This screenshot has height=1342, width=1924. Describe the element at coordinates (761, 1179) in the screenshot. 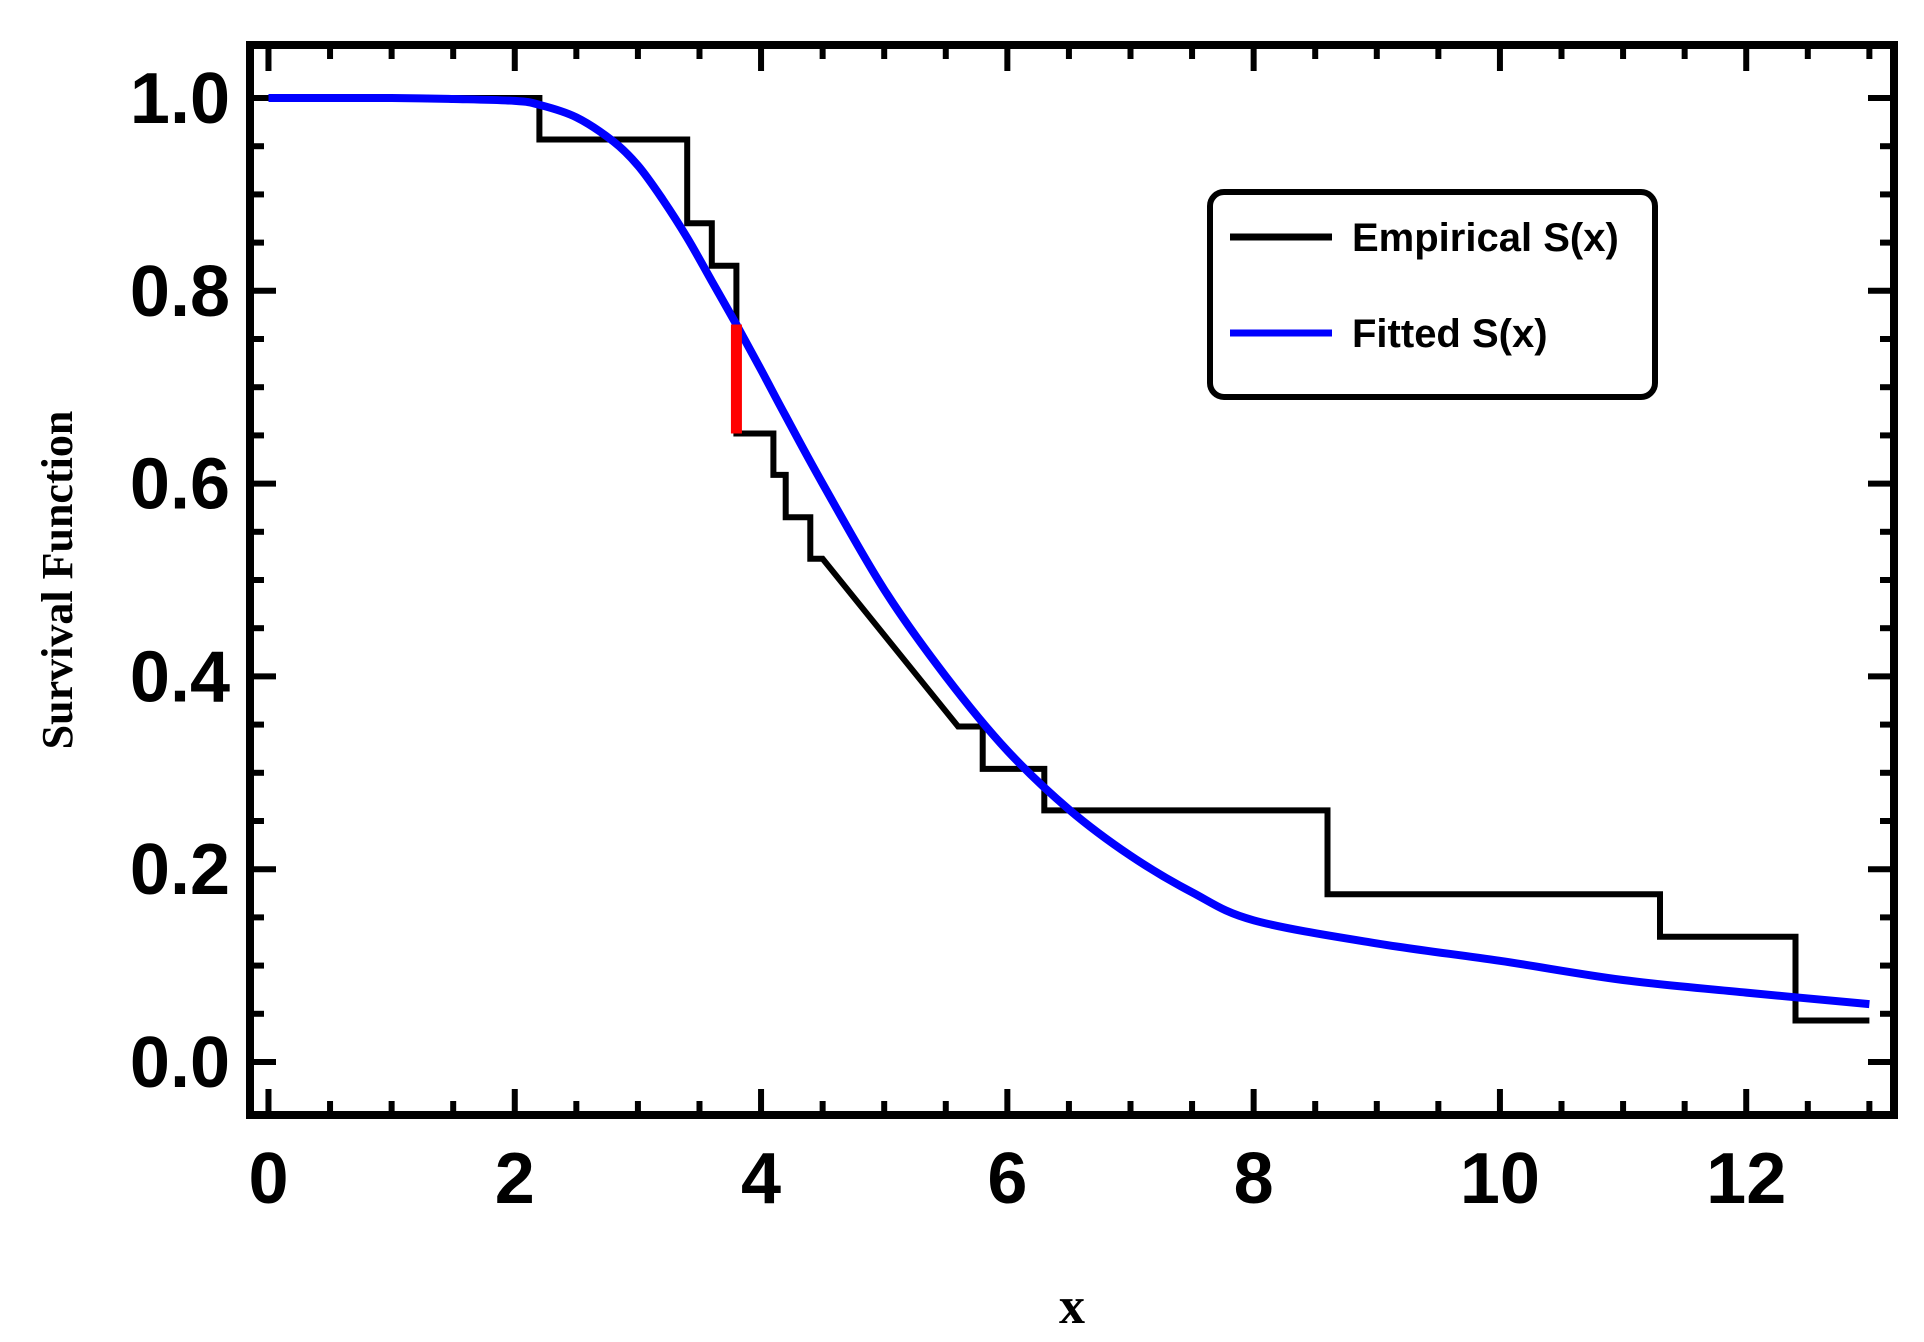

I see `x-tick-label: 4` at that location.